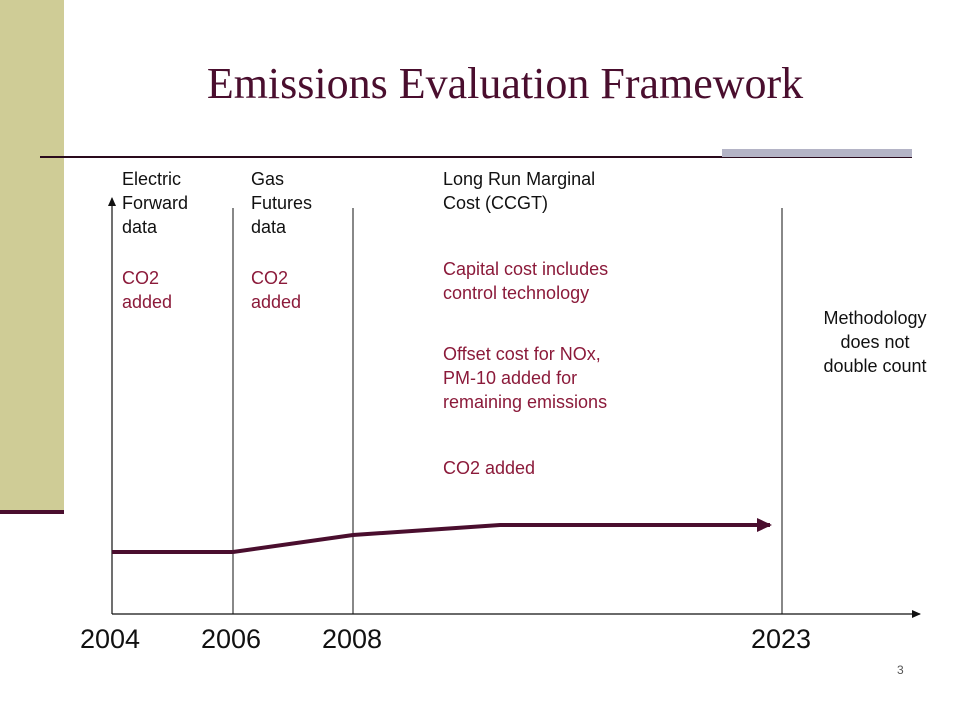  What do you see at coordinates (32, 512) in the screenshot?
I see `sidebar-divider` at bounding box center [32, 512].